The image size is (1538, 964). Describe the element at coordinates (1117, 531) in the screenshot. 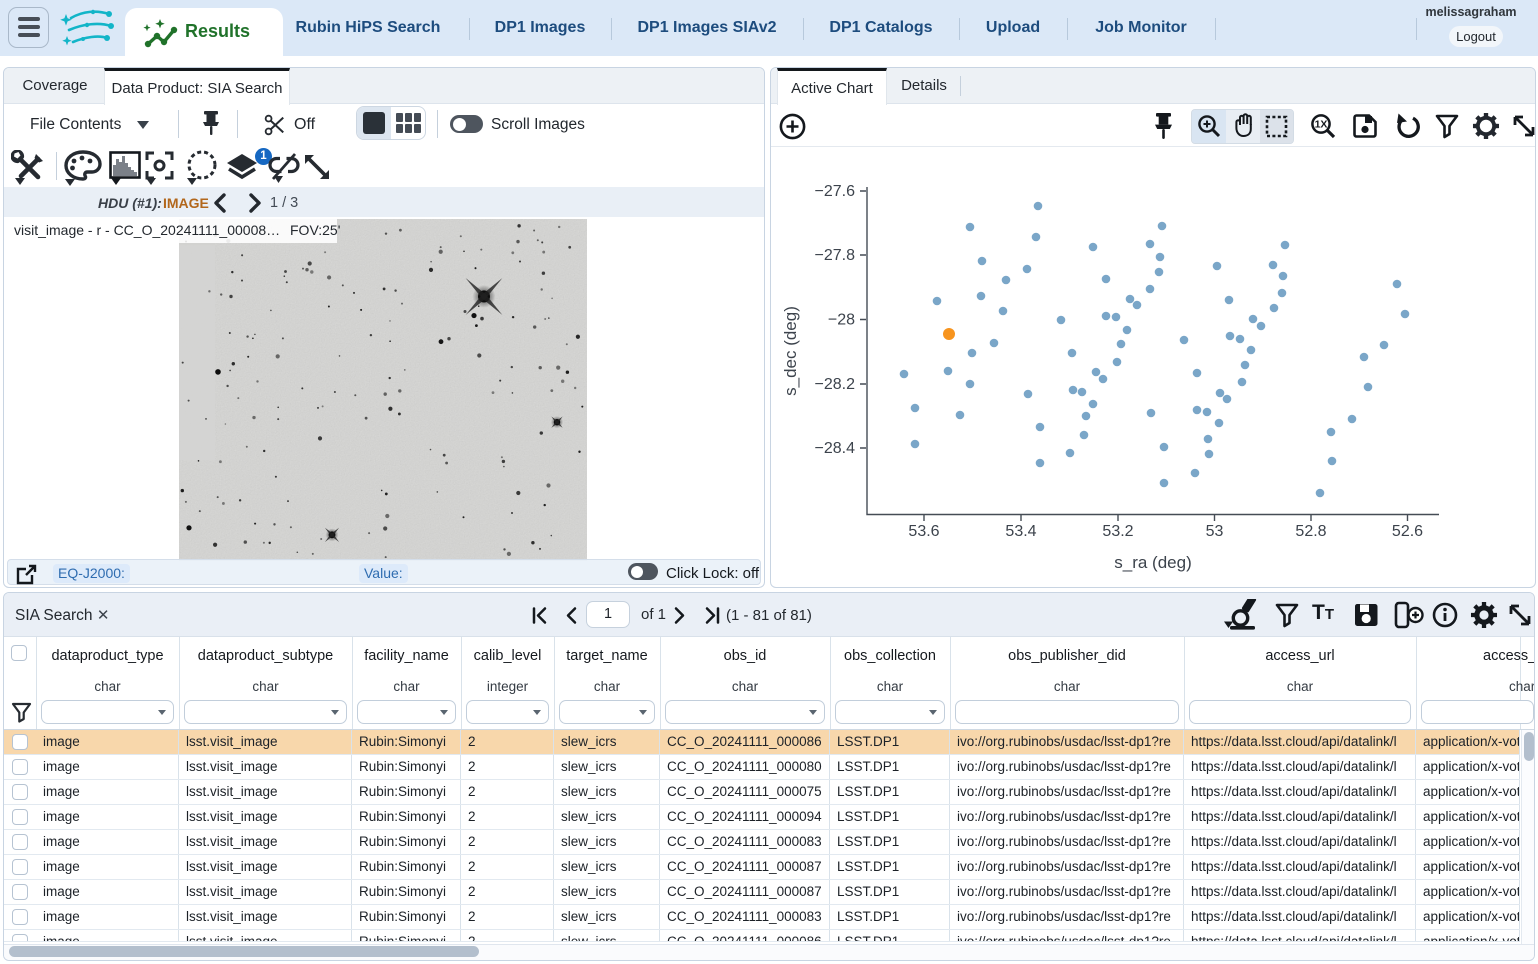

I see `svg-text: 53.2` at that location.